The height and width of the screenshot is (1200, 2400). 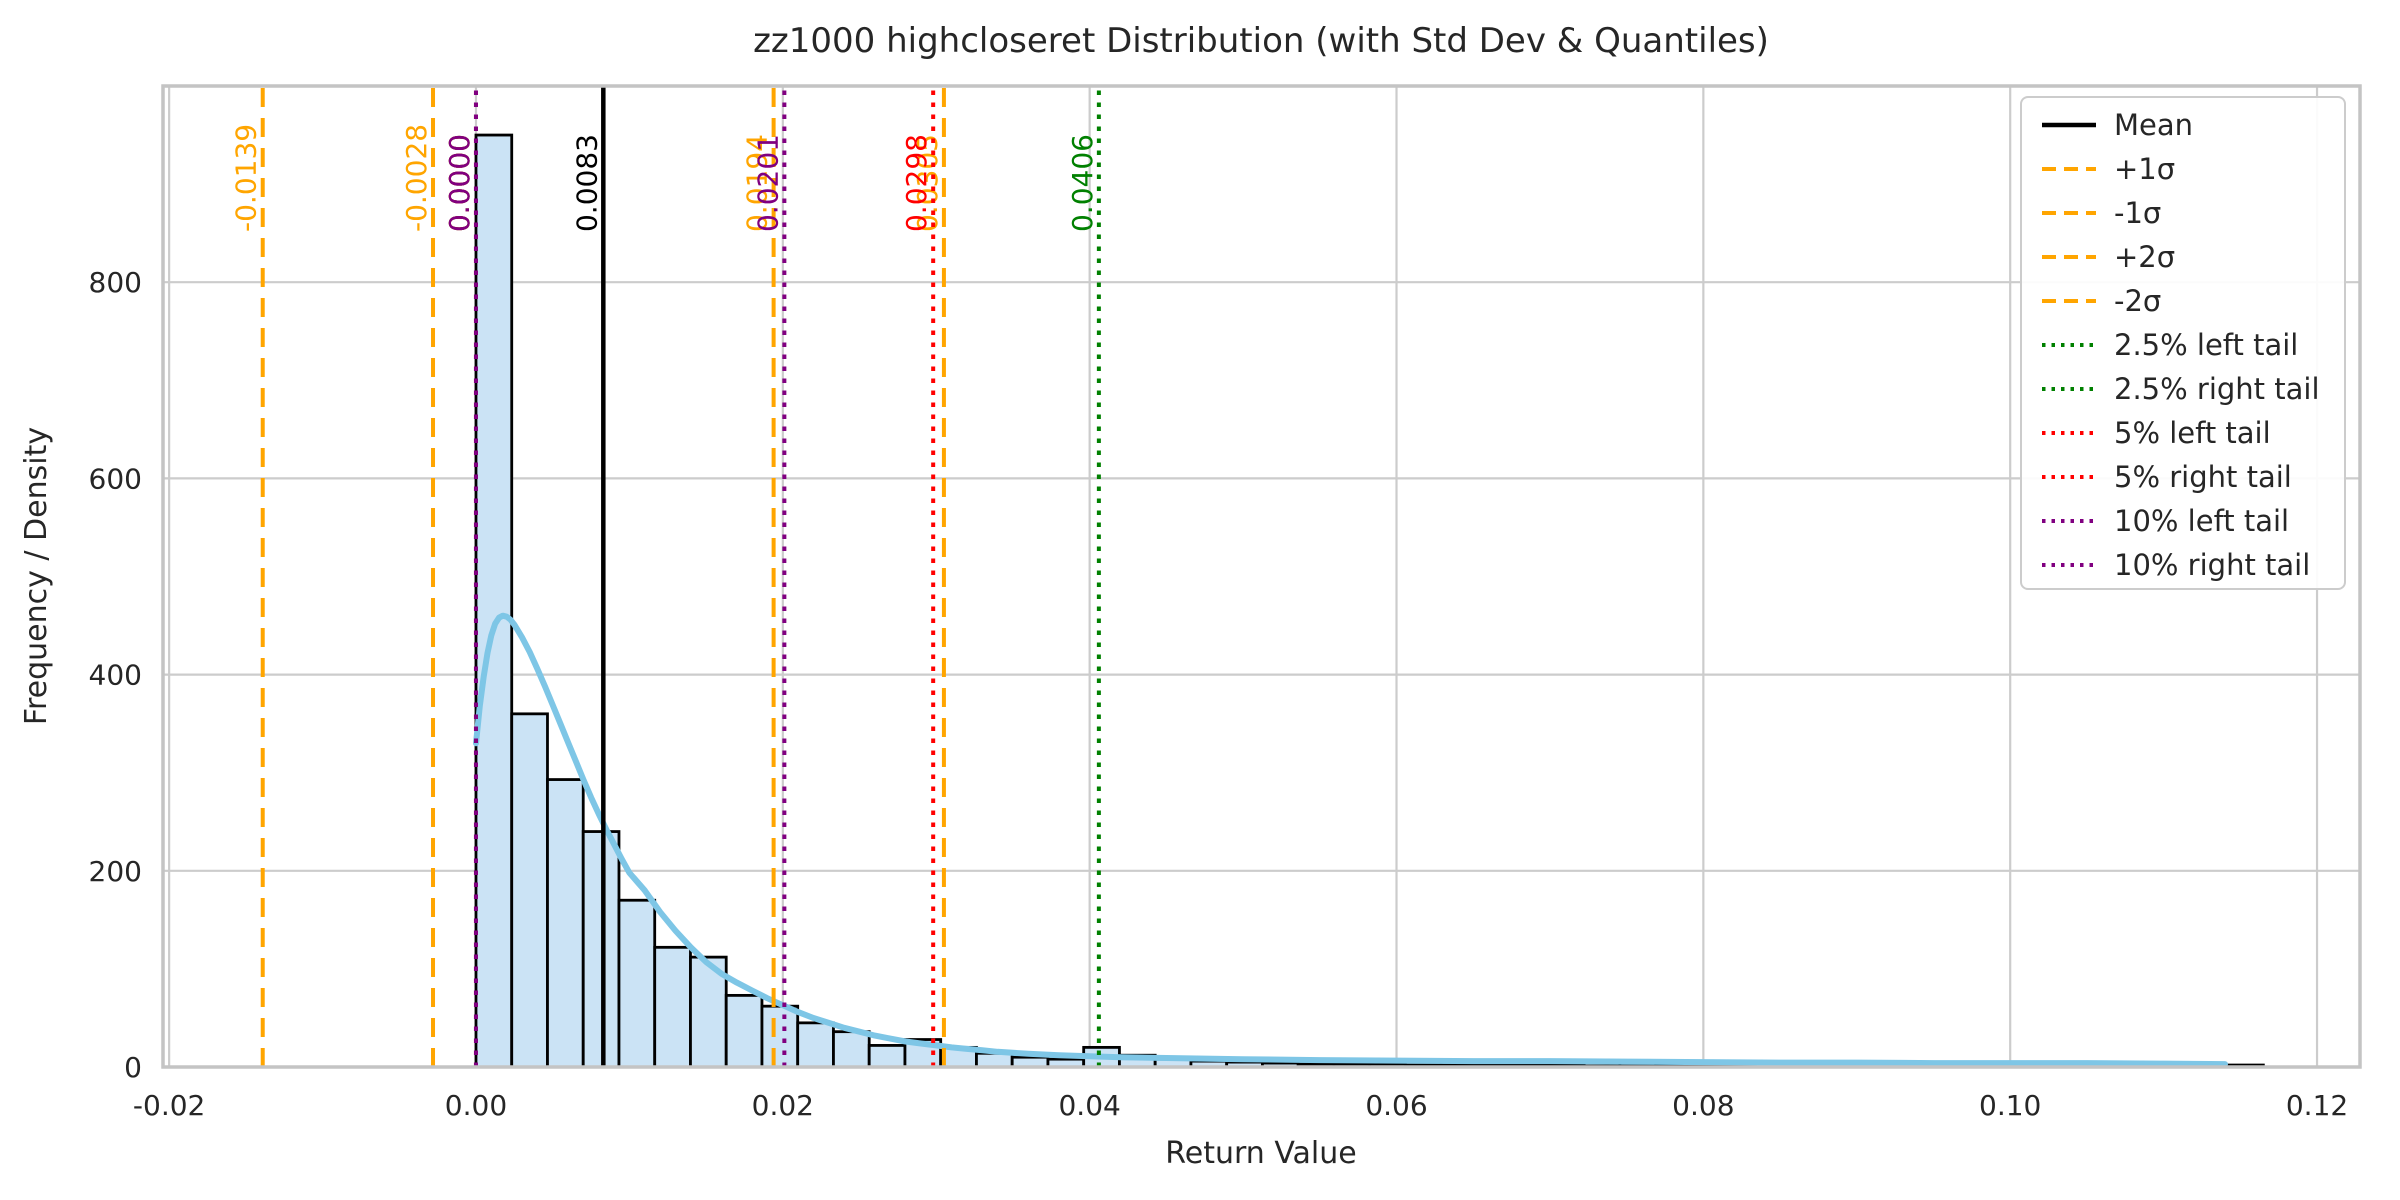 I want to click on legend-item-label: 10% right tail, so click(x=2212, y=565).